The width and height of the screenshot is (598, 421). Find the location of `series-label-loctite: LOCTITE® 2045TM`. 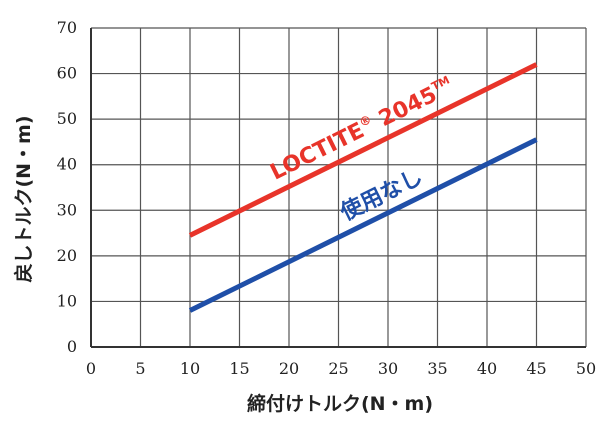

series-label-loctite: LOCTITE® 2045TM is located at coordinates (361, 129).